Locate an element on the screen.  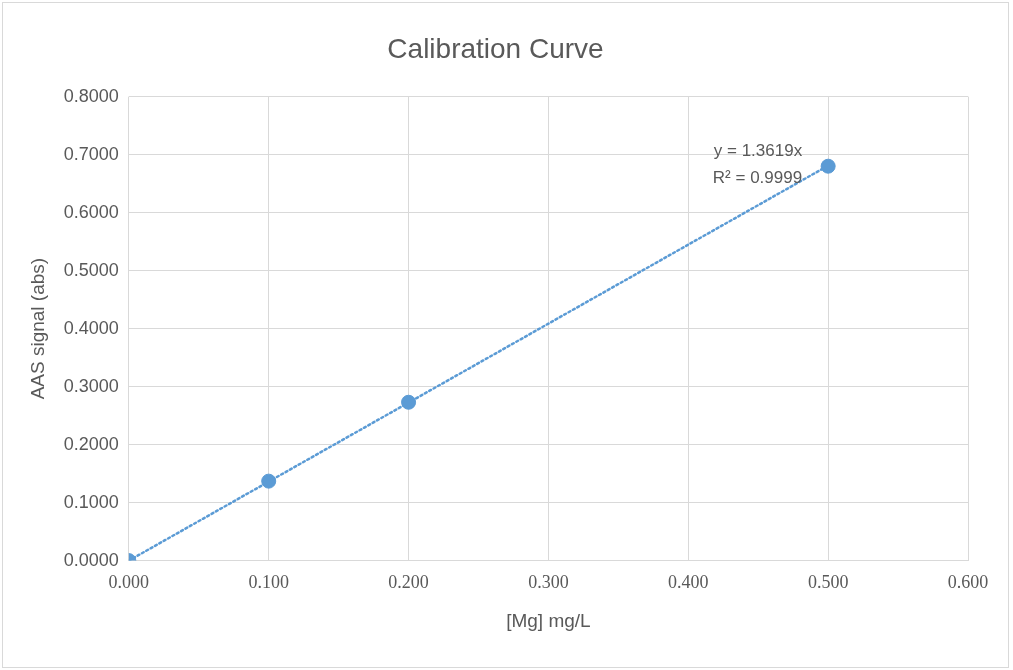
x-tick-label: 0.100 is located at coordinates (268, 582).